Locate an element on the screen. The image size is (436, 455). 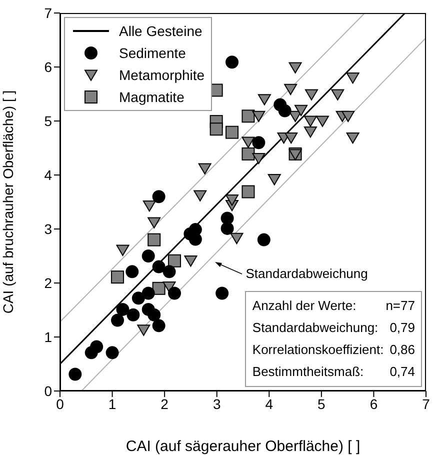
x-tick-label: 5 is located at coordinates (322, 404).